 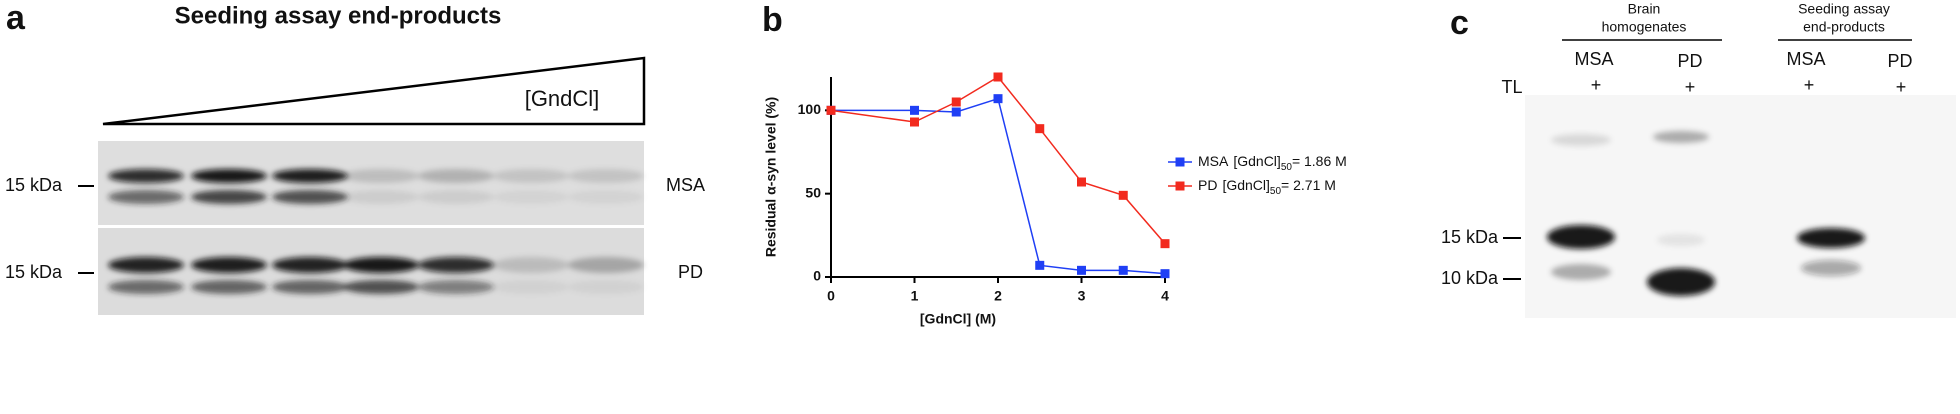 I want to click on legend-text: = 2.71 M, so click(x=1308, y=185).